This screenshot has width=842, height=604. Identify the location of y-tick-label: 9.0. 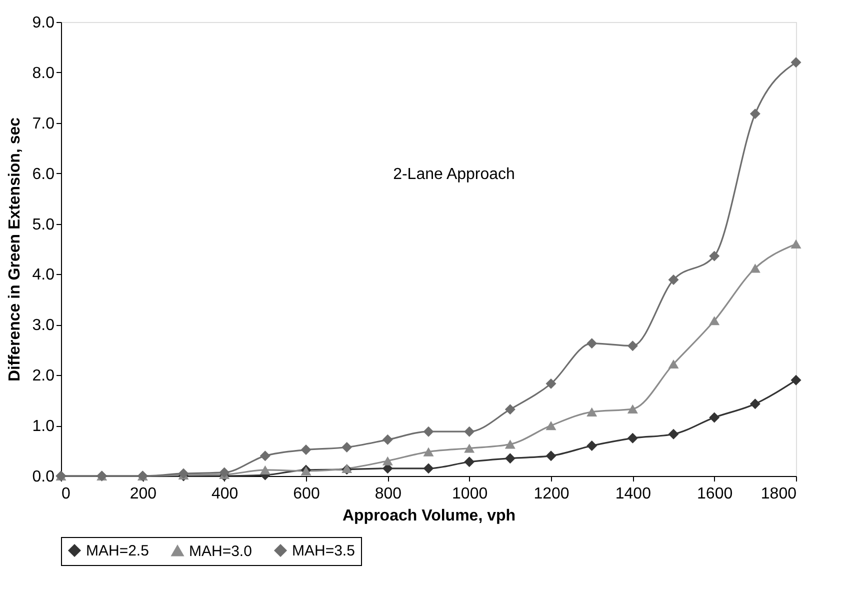
(43, 23).